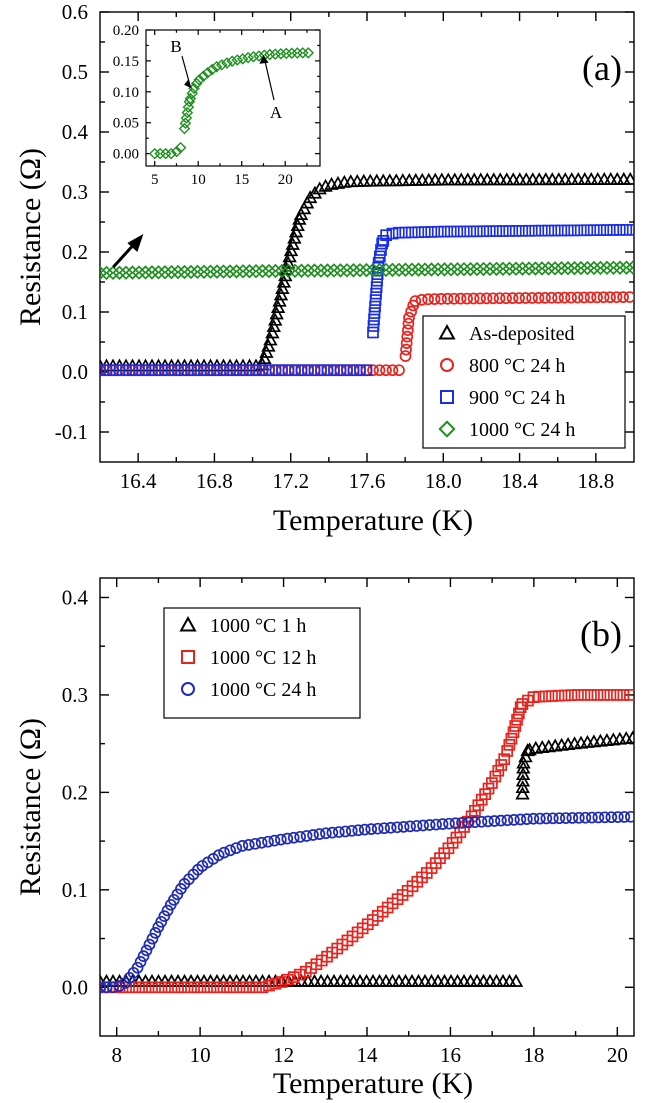  Describe the element at coordinates (75, 695) in the screenshot. I see `y-tick-label: 0.3` at that location.